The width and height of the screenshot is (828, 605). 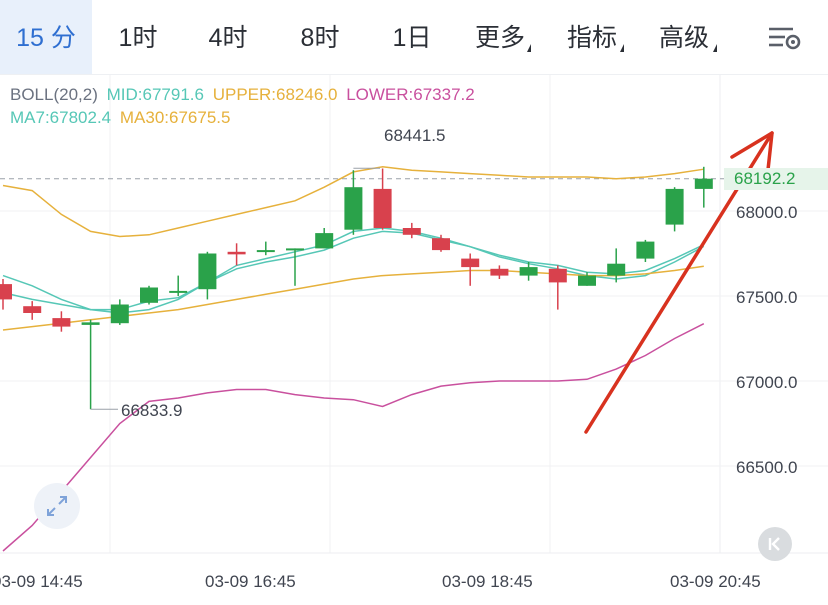 I want to click on x-axis-label: 03-09 16:45, so click(x=250, y=581).